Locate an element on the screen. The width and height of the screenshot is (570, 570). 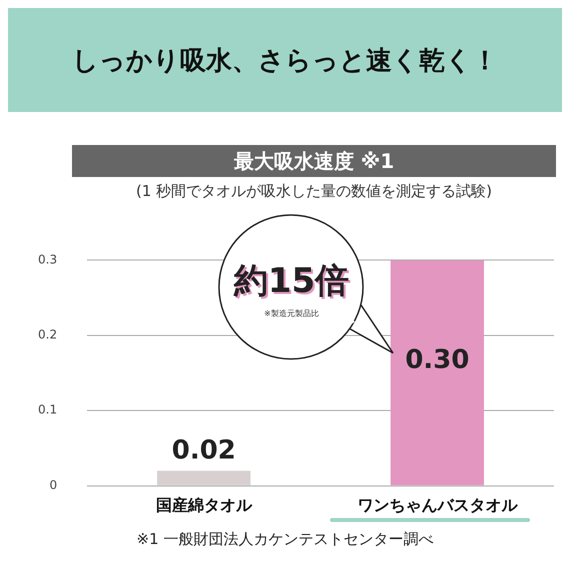
x-tick-label: 国産綿タオル is located at coordinates (204, 505).